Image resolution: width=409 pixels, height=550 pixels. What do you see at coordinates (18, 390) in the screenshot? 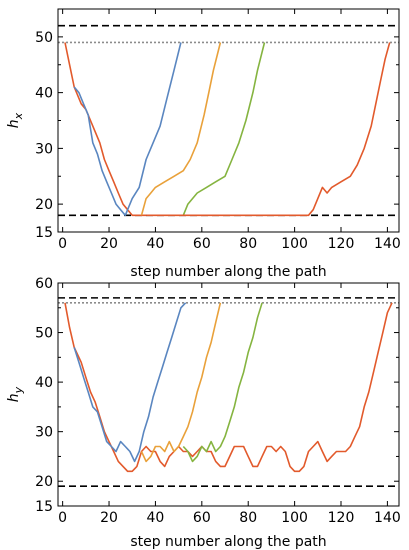
I see `y-axis-label-subscript: y` at bounding box center [18, 390].